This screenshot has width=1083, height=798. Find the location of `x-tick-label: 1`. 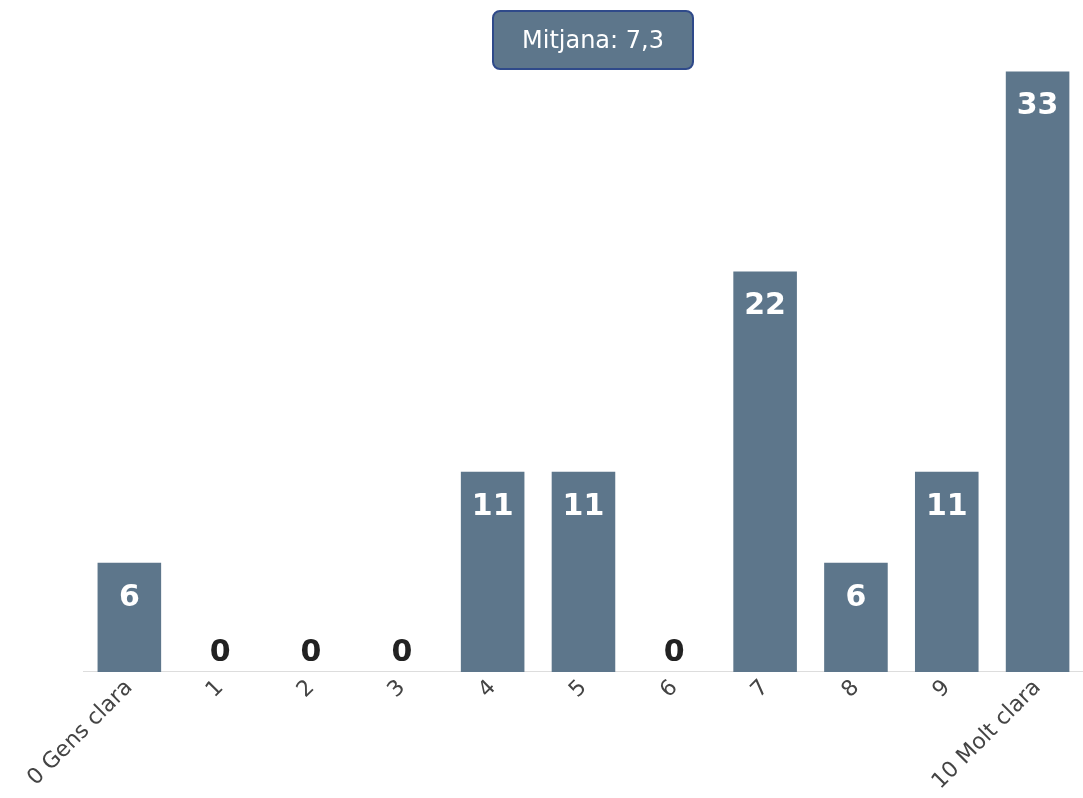

x-tick-label: 1 is located at coordinates (214, 688).